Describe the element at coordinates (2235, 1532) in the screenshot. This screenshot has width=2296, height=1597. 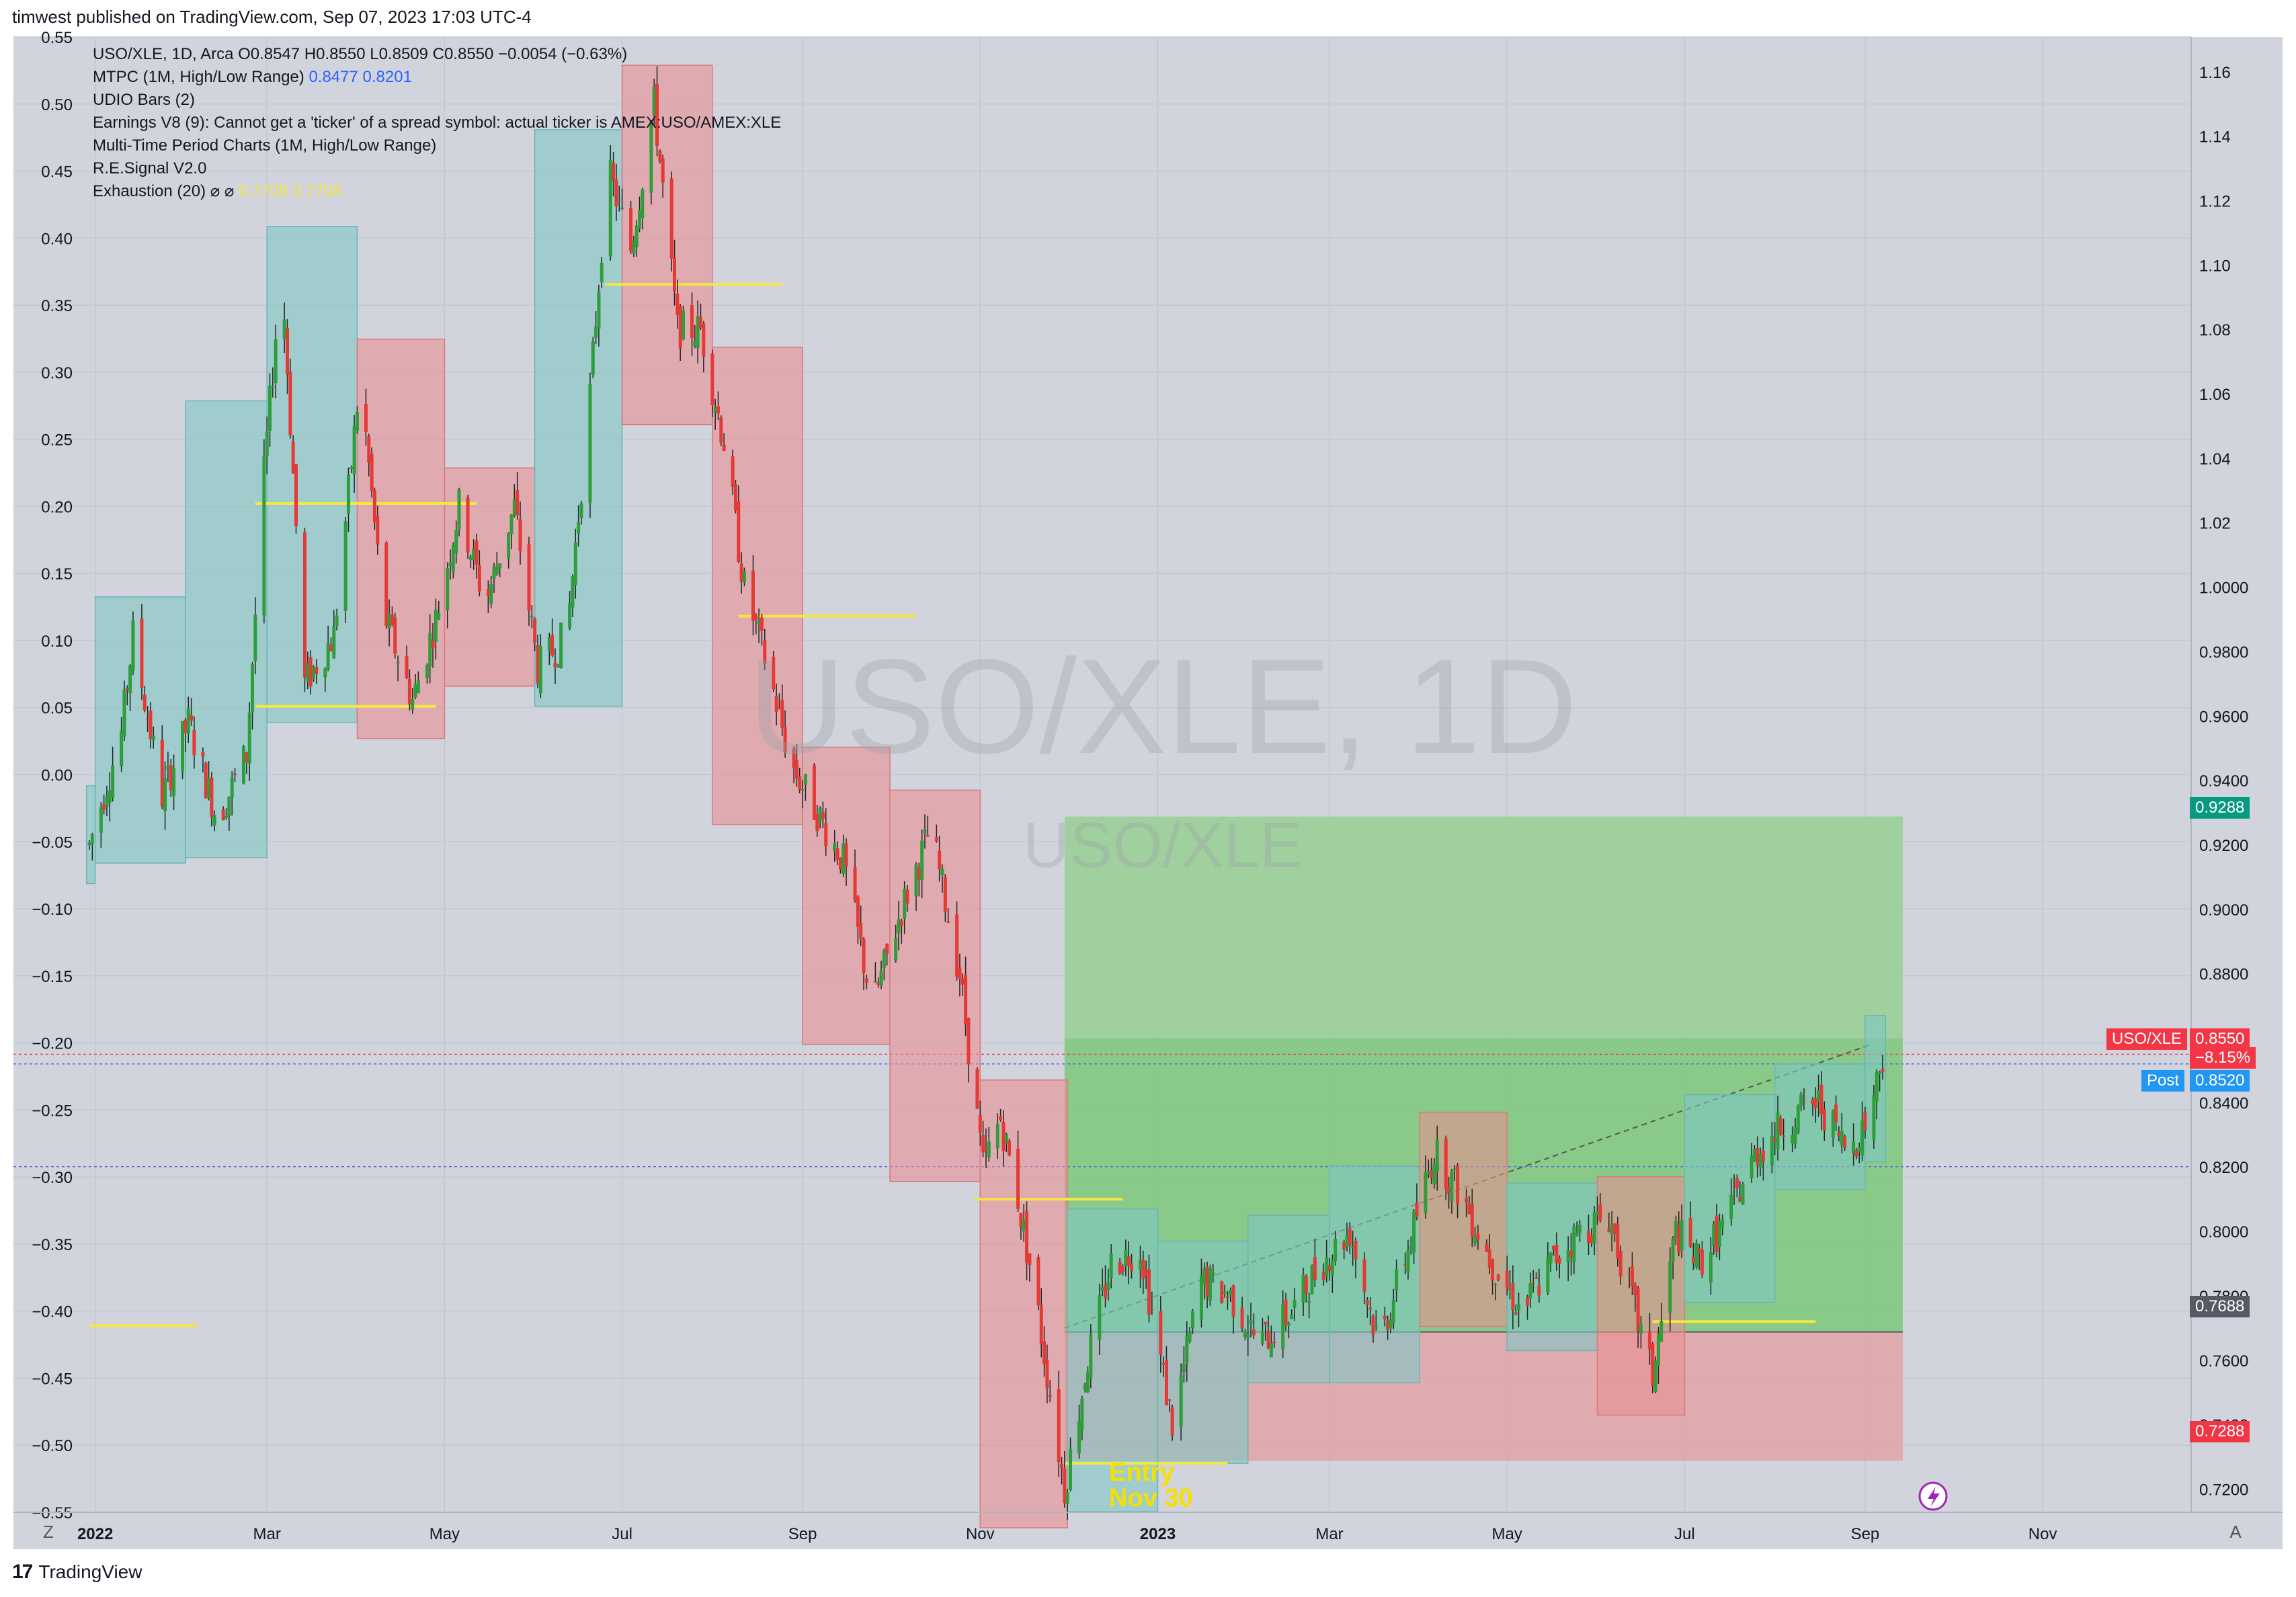
I see `right-axis-button: A` at that location.